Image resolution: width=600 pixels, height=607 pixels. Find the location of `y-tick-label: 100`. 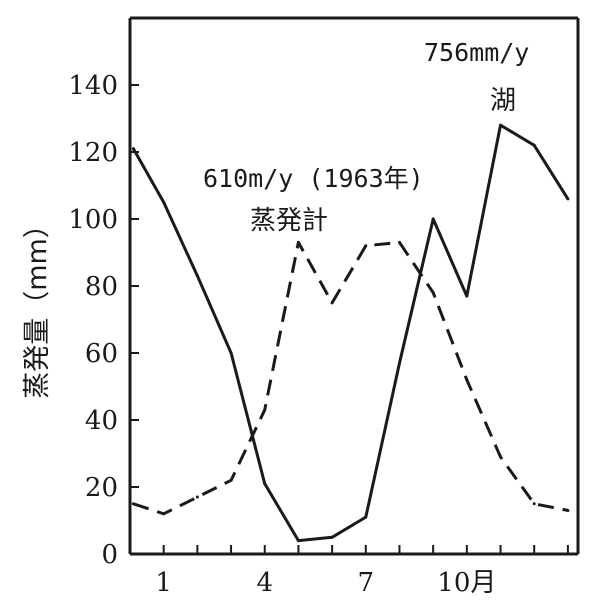

y-tick-label: 100 is located at coordinates (93, 220).